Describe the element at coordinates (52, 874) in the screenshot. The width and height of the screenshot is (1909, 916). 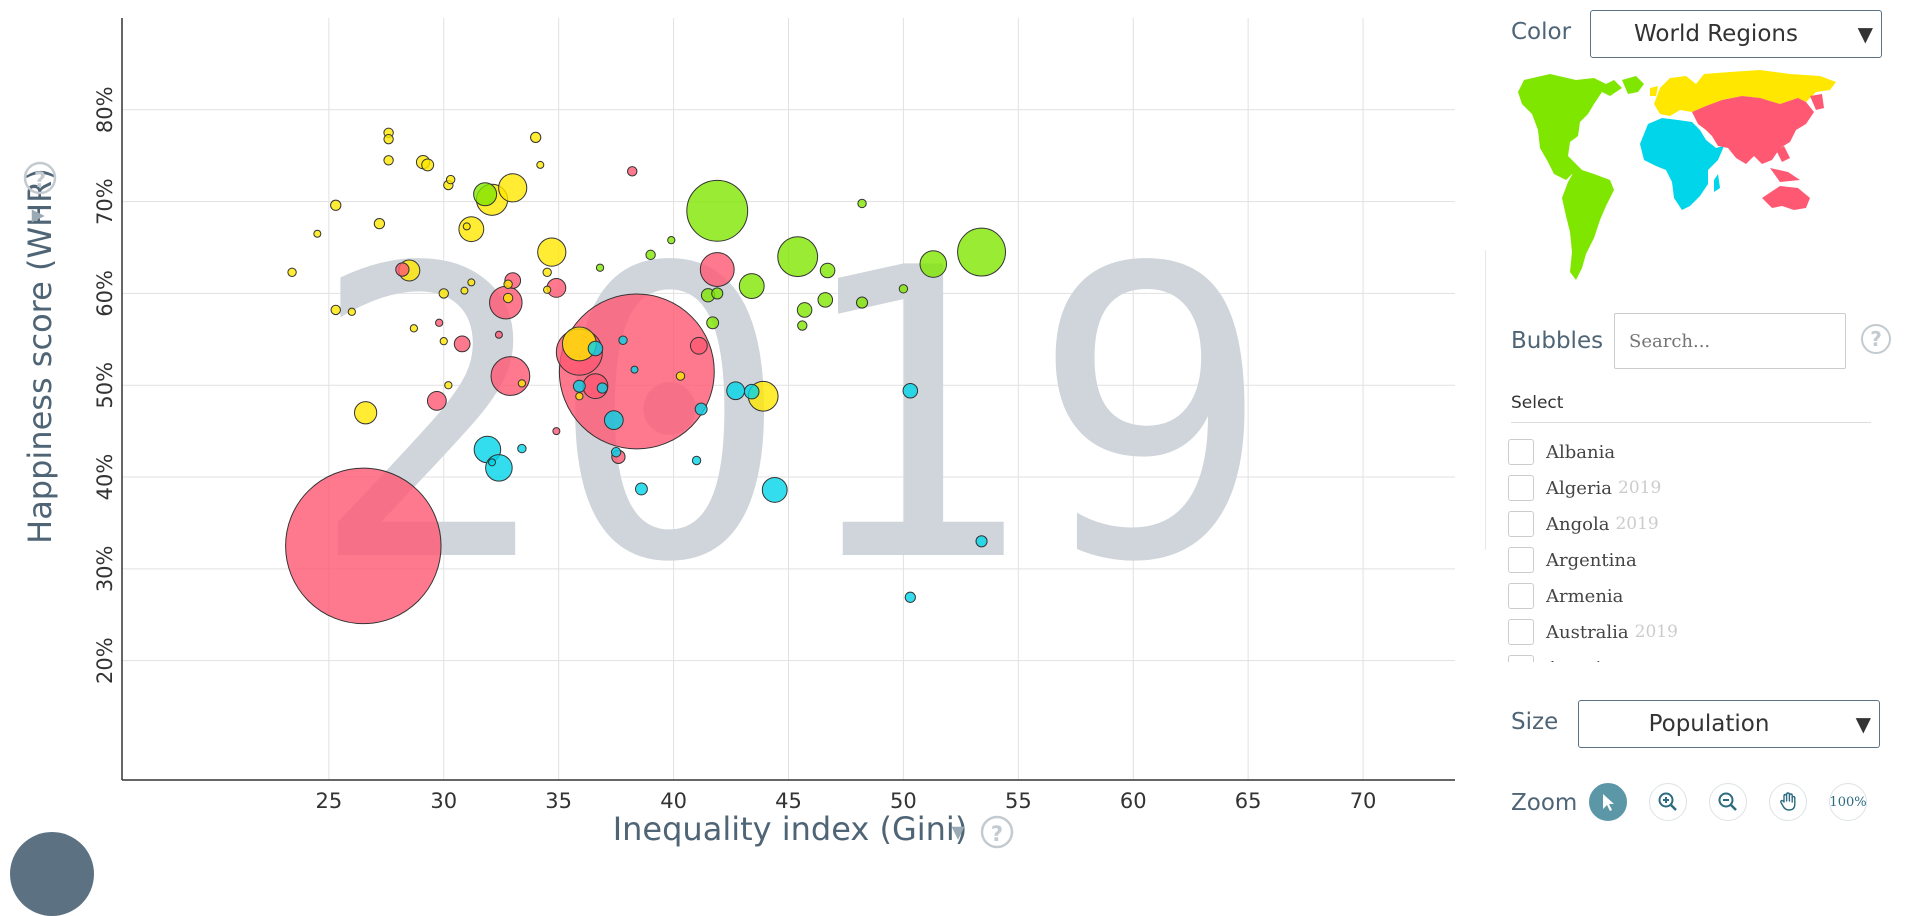
I see `play-button` at that location.